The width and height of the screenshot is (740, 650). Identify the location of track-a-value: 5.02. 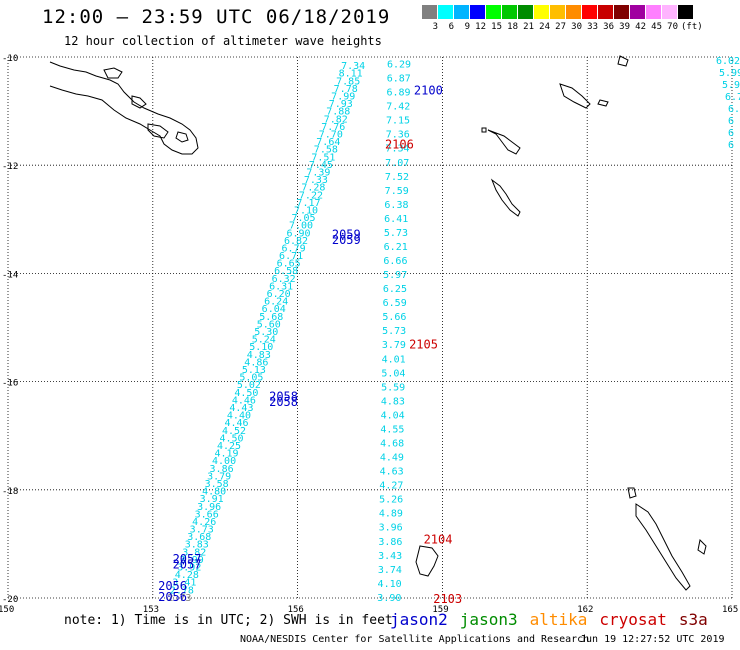
(249, 385).